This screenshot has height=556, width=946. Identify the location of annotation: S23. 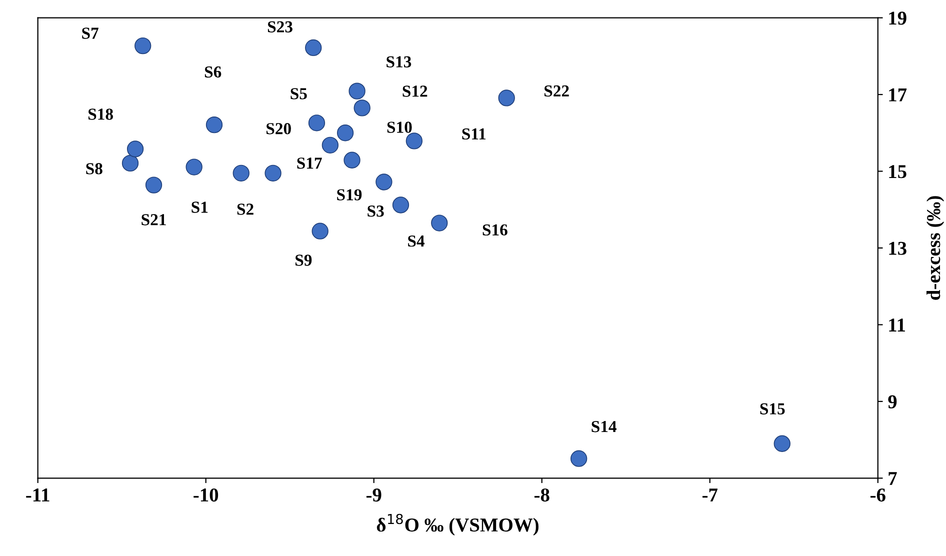
(280, 26).